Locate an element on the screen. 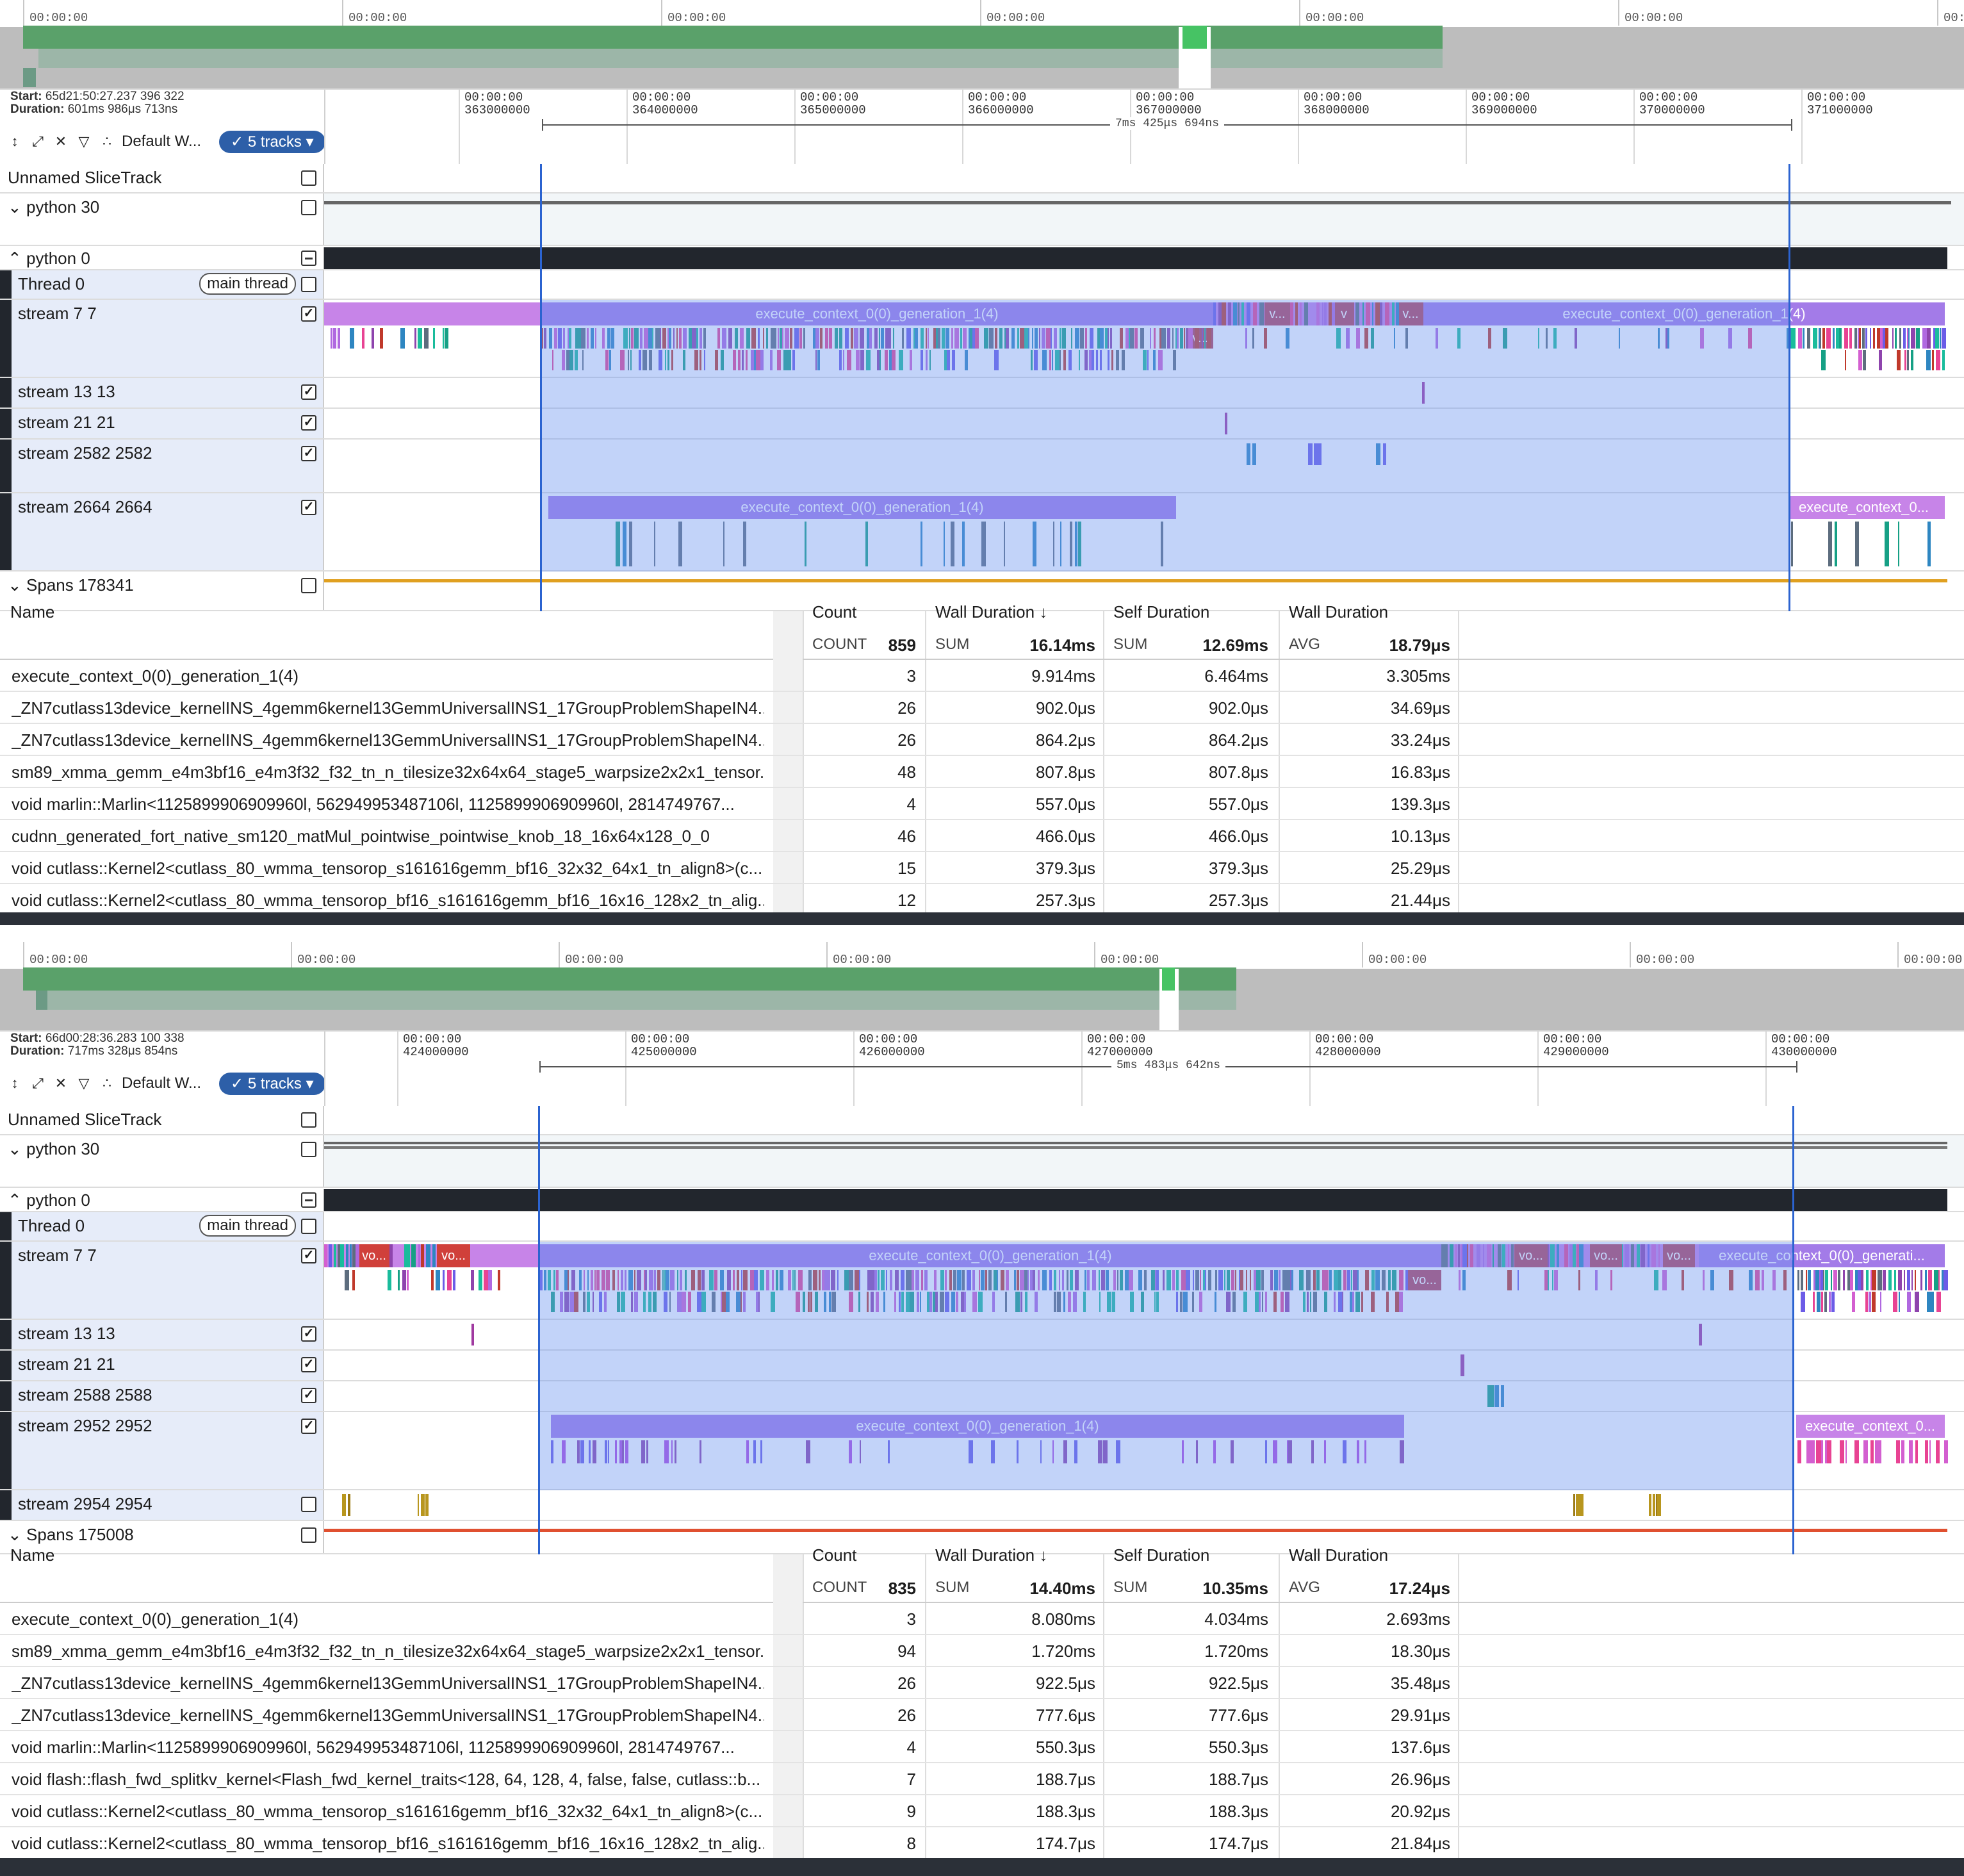  stream-2582-slices is located at coordinates (1144, 466).